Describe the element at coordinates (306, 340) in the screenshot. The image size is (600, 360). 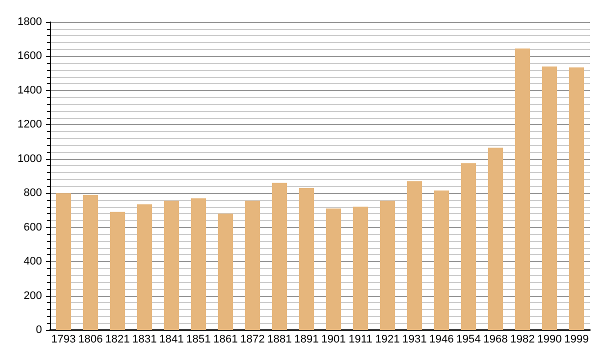
I see `x-tick-label: 1891` at that location.